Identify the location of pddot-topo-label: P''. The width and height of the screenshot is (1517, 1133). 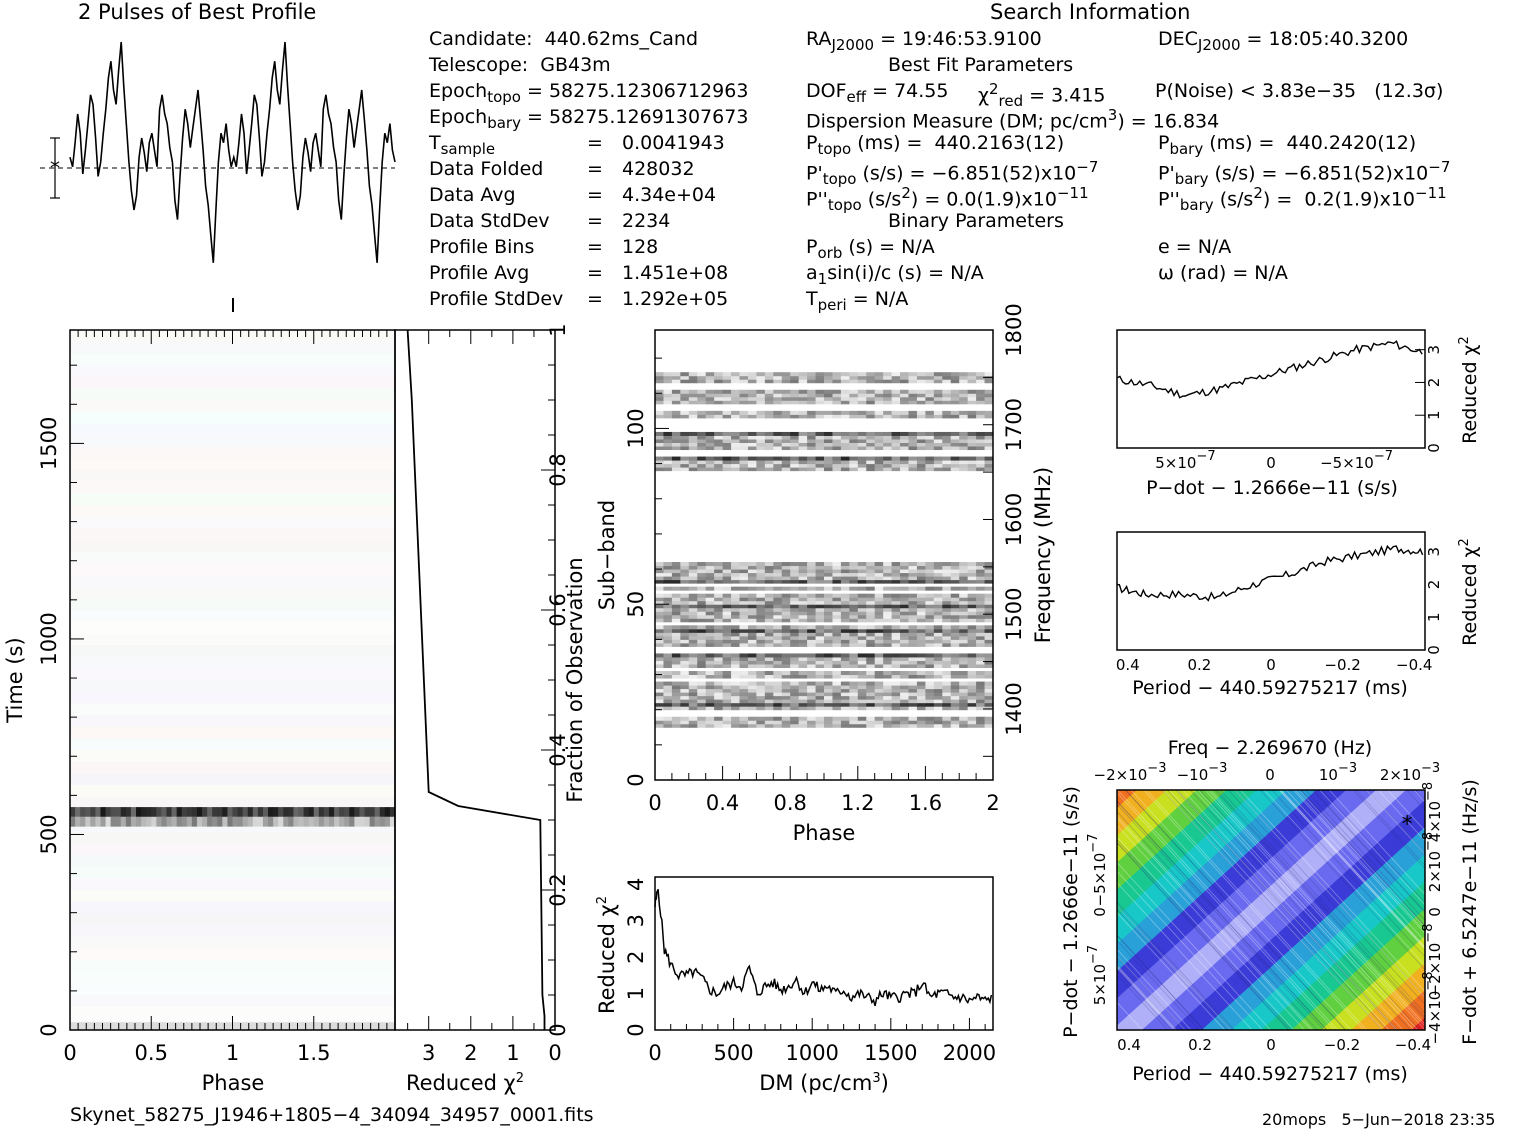
(817, 199).